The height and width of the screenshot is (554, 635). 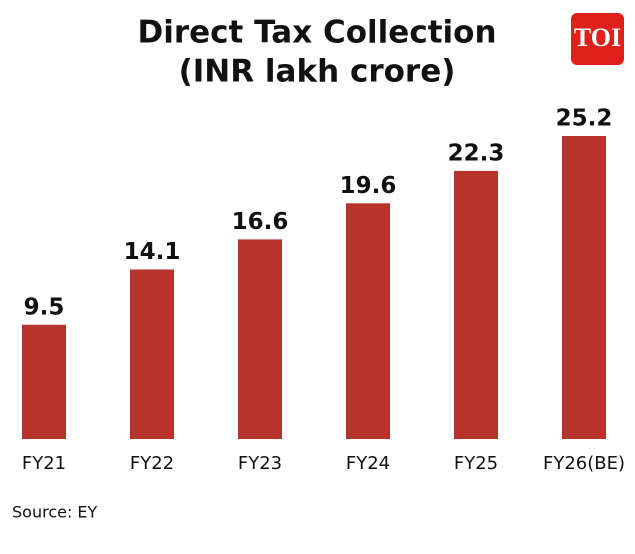 What do you see at coordinates (316, 33) in the screenshot?
I see `chart-title: Direct Tax Collection` at bounding box center [316, 33].